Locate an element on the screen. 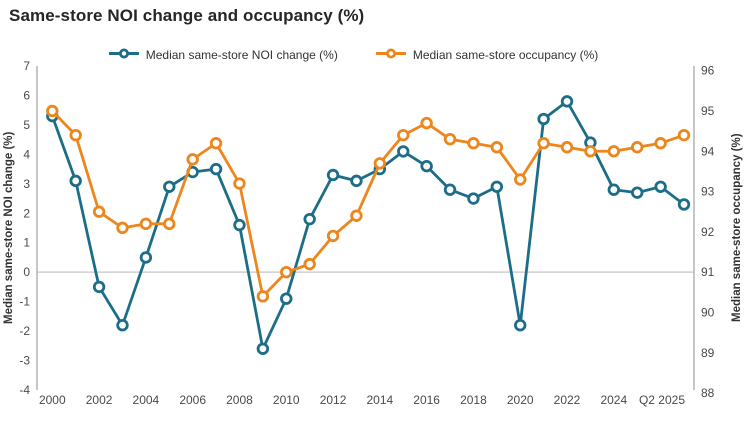 This screenshot has height=421, width=747. x-axis-tick-label: 2002 is located at coordinates (99, 400).